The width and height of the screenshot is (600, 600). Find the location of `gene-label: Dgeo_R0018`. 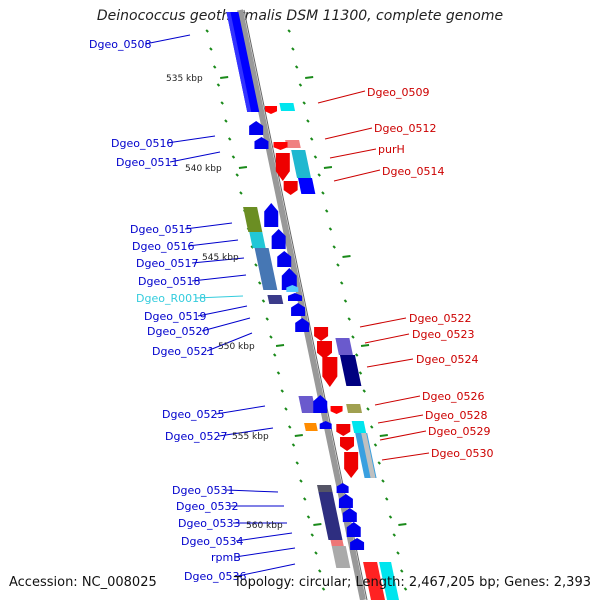

gene-label: Dgeo_R0018 is located at coordinates (171, 298).